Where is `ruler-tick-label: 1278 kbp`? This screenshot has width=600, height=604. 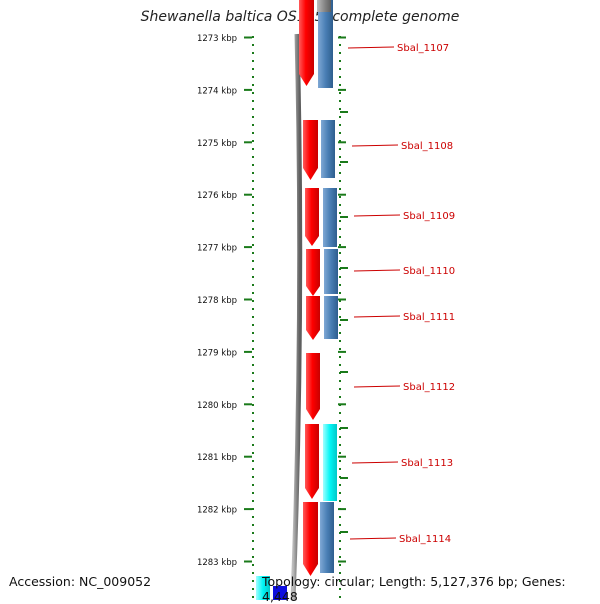
ruler-tick-label: 1278 kbp is located at coordinates (217, 301).